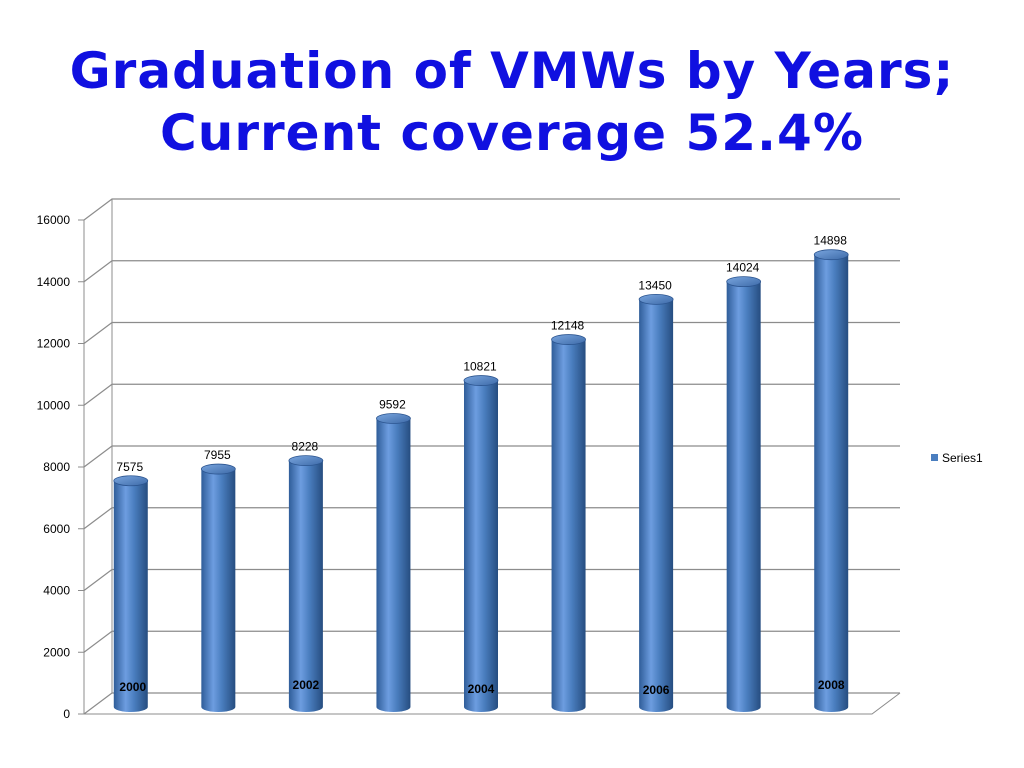 The width and height of the screenshot is (1024, 768). Describe the element at coordinates (962, 458) in the screenshot. I see `legend-label: Series1` at that location.